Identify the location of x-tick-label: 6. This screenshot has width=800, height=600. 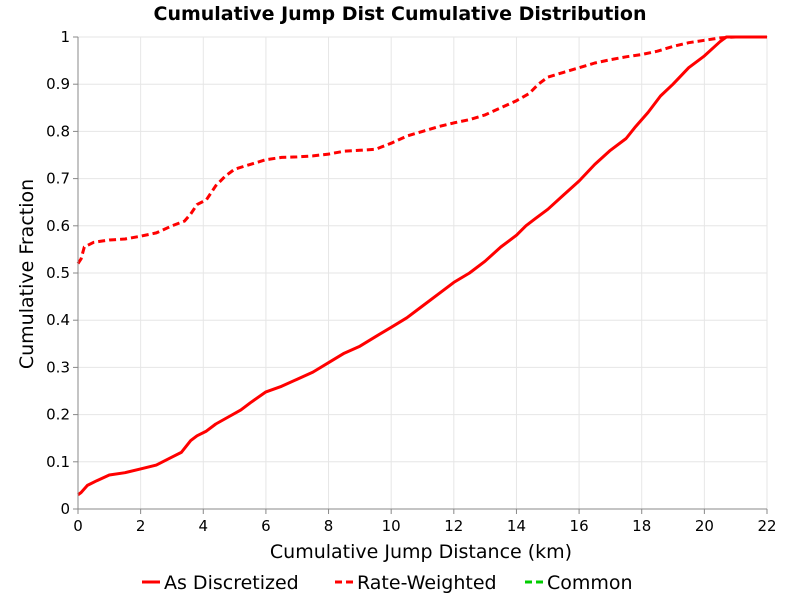
(266, 526).